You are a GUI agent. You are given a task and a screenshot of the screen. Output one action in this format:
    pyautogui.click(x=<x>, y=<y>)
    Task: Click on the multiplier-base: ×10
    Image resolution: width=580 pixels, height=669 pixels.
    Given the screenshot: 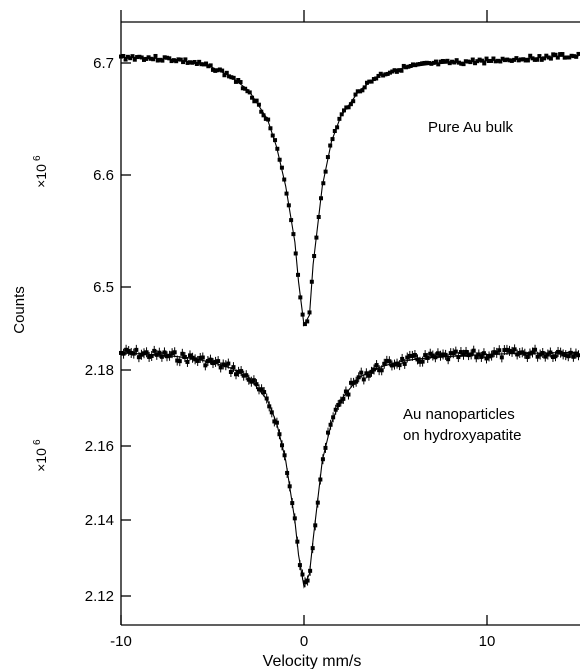 What is the action you would take?
    pyautogui.click(x=41, y=460)
    